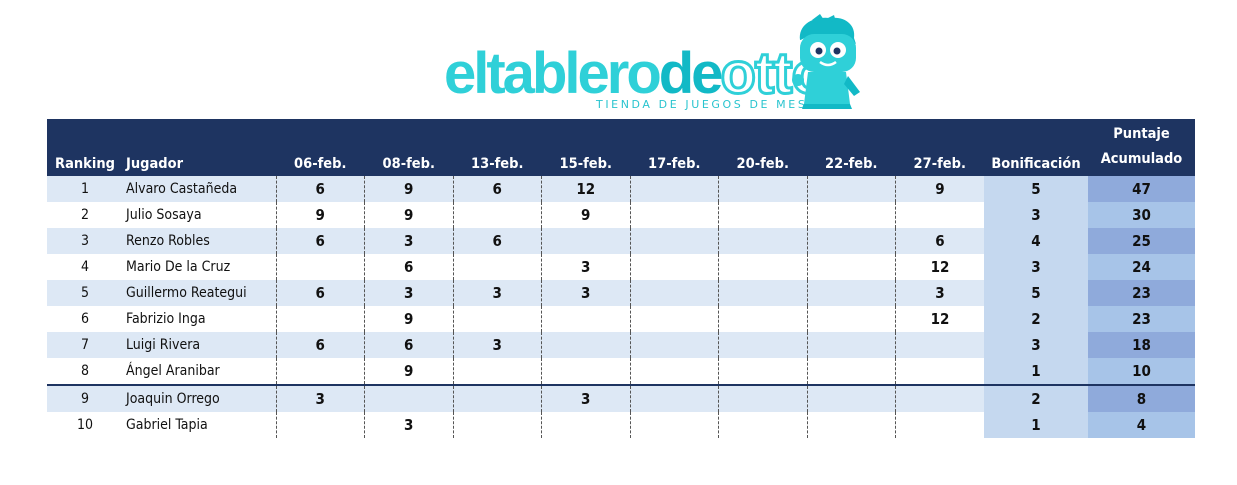 The image size is (1237, 485). I want to click on logo-wordmark: eltablerodeotto, so click(636, 73).